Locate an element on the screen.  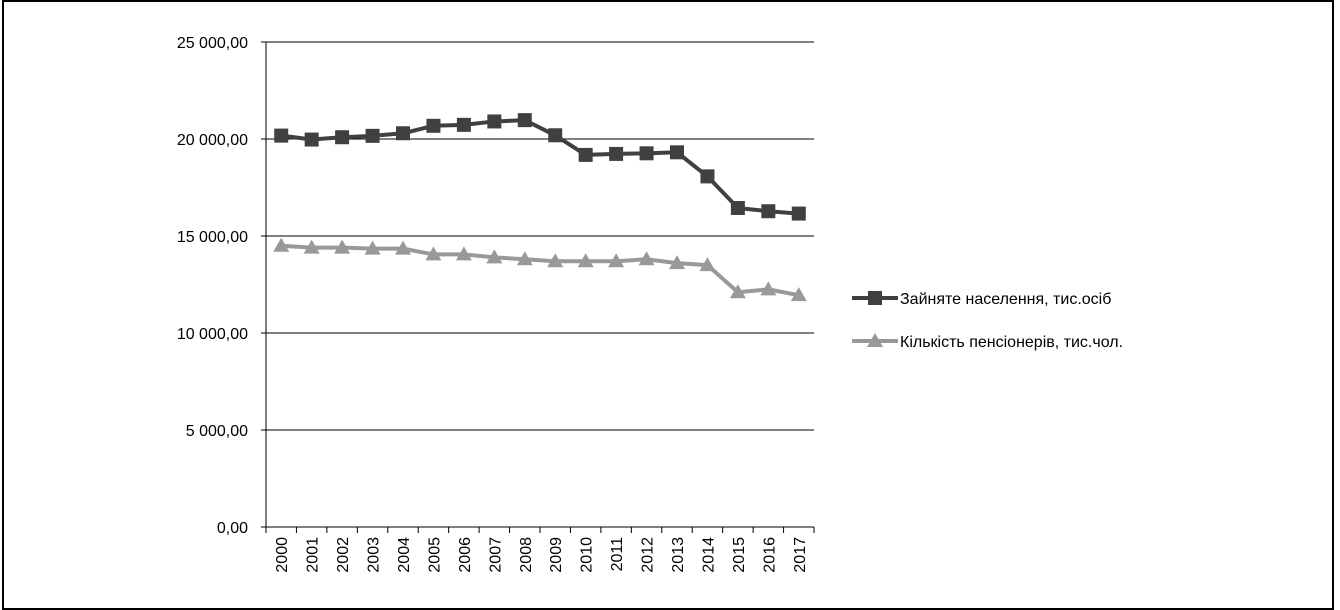
x-tick-label: 2001 is located at coordinates (313, 555).